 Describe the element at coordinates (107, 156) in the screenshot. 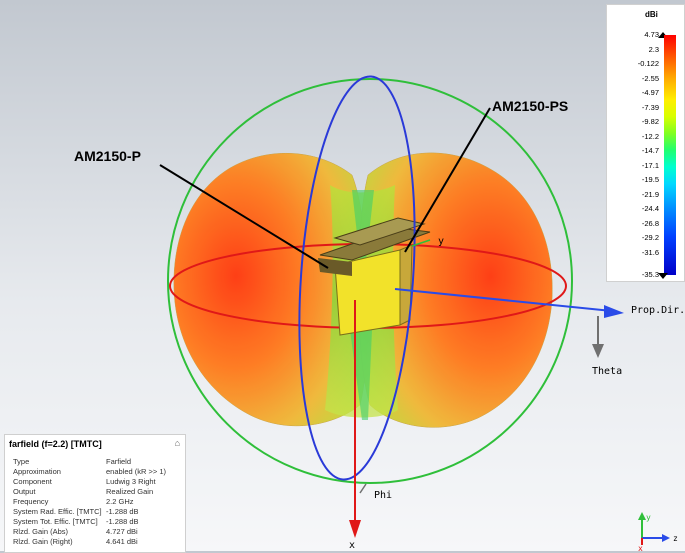

I see `callout-am2150-p: AM2150-P` at that location.